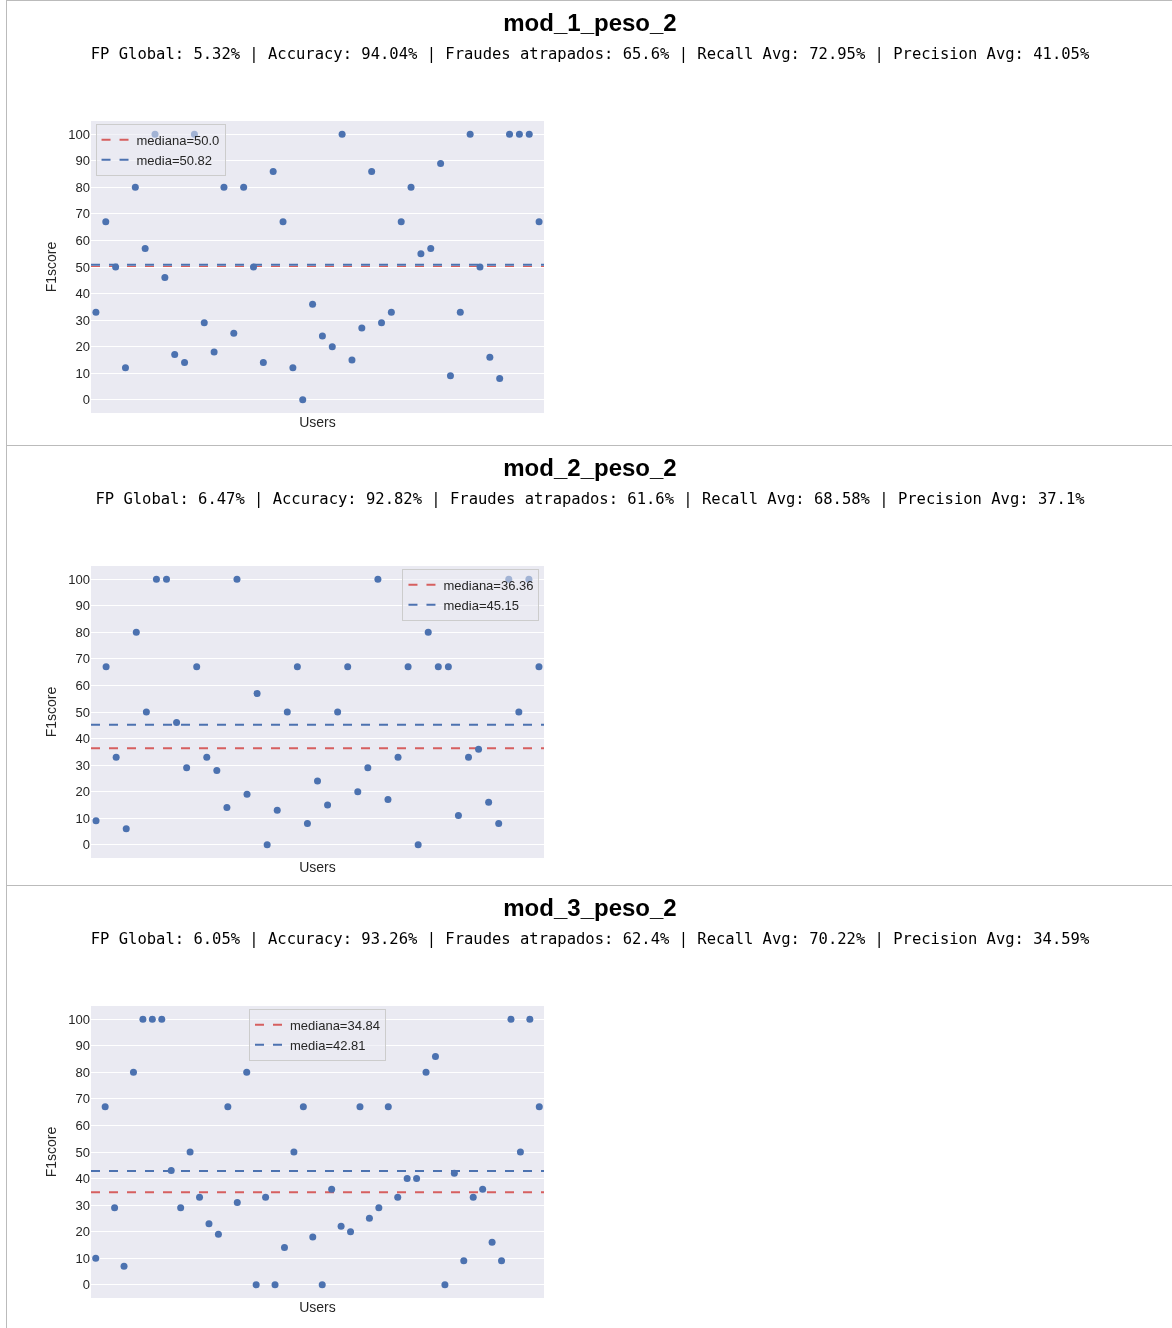  Describe the element at coordinates (590, 939) in the screenshot. I see `text: FP Global: 6.05% | Accuracy: 93.26% | Fraudes atrapados: 62.4% | Recall Avg: 70.22% | Precision Avg: 34.59%` at that location.